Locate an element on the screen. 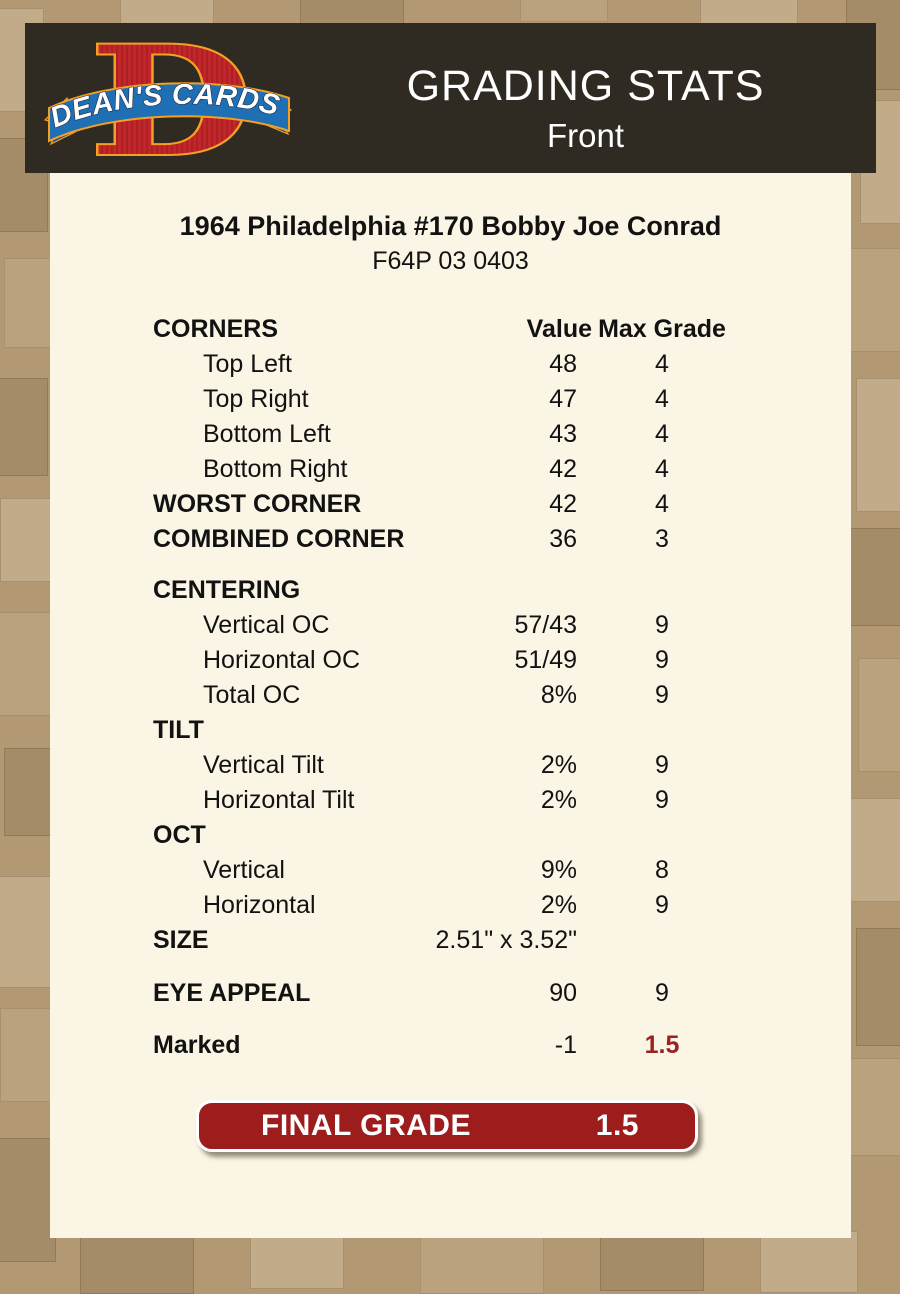 The width and height of the screenshot is (900, 1294). row-label: OCT is located at coordinates (179, 835).